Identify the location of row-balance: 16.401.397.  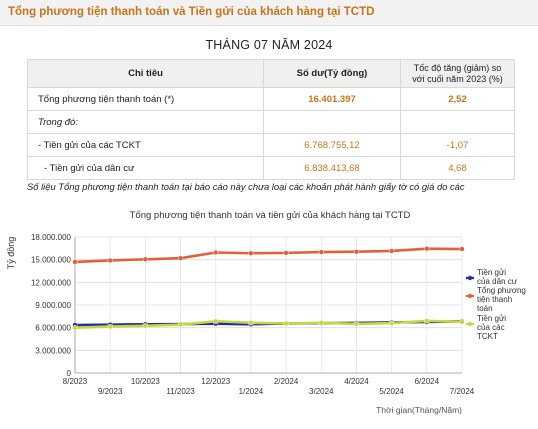
(332, 99).